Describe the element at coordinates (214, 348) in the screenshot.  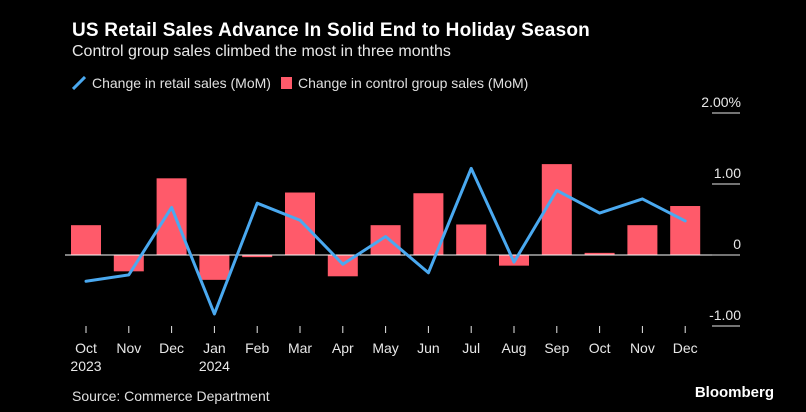
I see `x-tick-label: Jan` at that location.